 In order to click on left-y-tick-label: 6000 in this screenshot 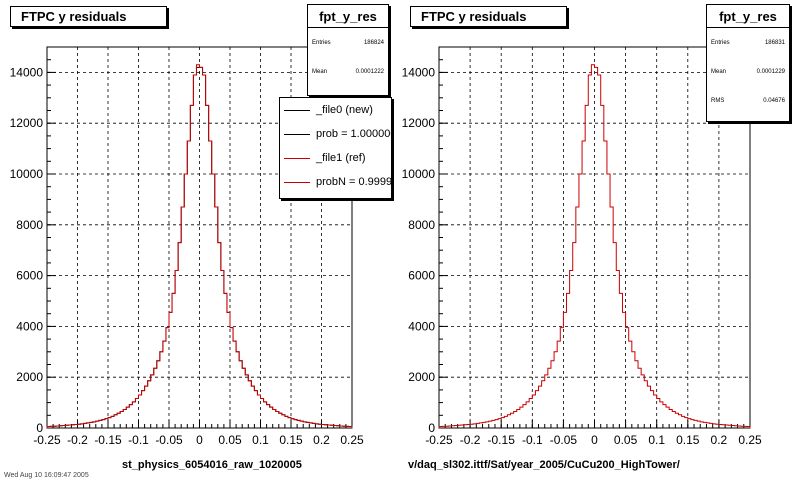, I will do `click(29, 276)`.